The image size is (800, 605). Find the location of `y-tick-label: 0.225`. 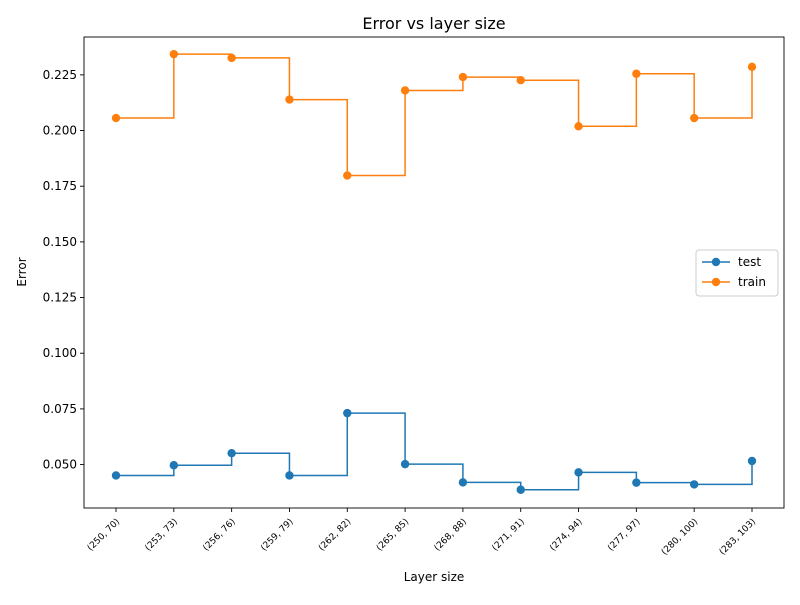

y-tick-label: 0.225 is located at coordinates (60, 75).